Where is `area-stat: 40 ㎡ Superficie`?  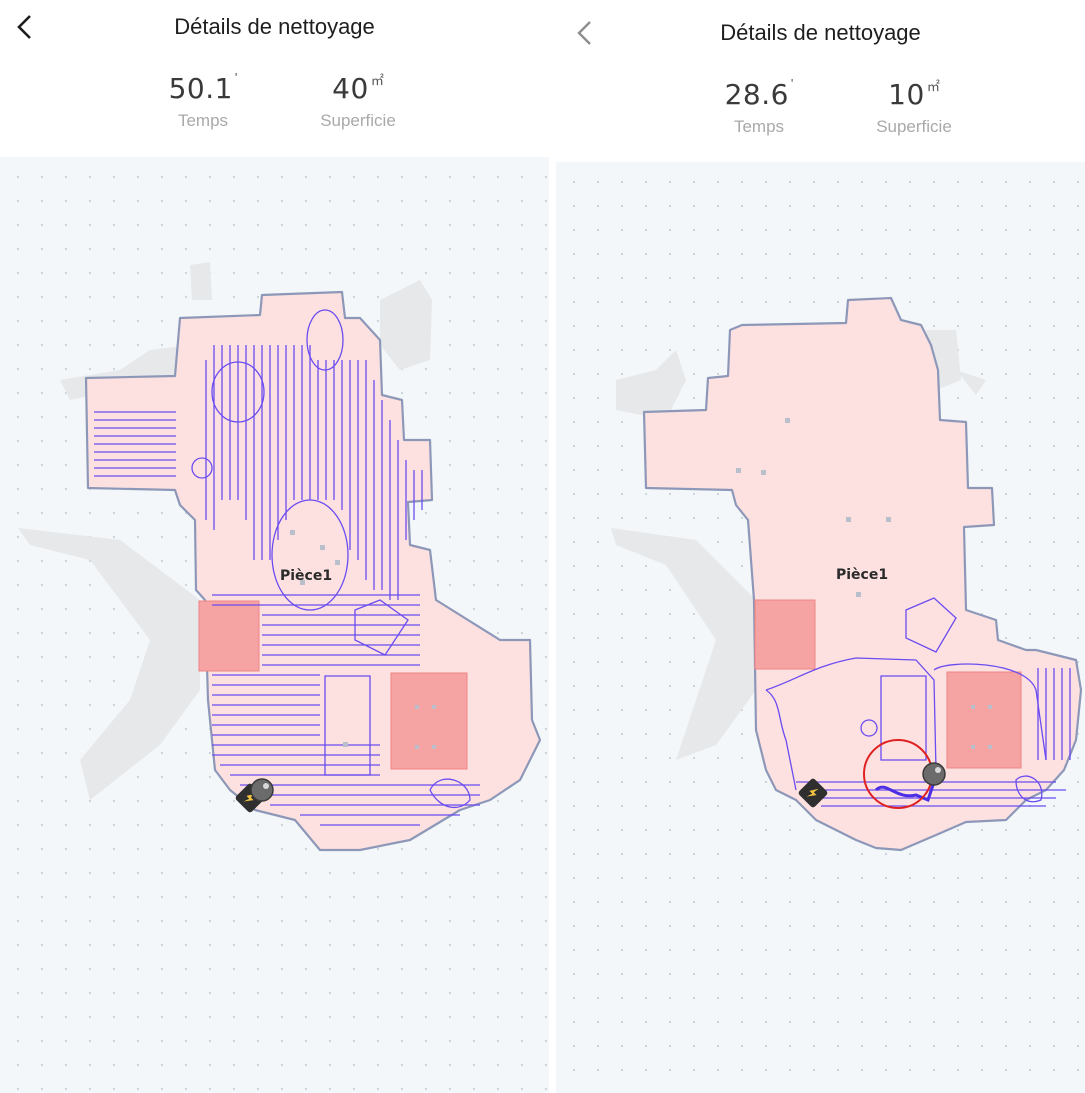
area-stat: 40 ㎡ Superficie is located at coordinates (358, 101).